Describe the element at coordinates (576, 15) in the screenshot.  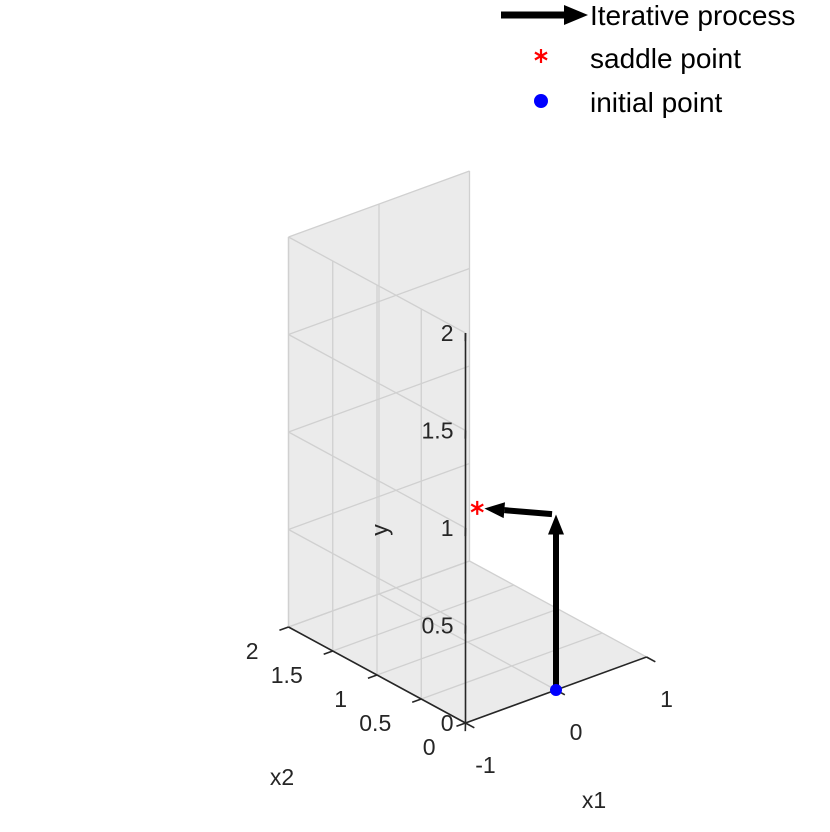
I see `legend-arrow-head` at that location.